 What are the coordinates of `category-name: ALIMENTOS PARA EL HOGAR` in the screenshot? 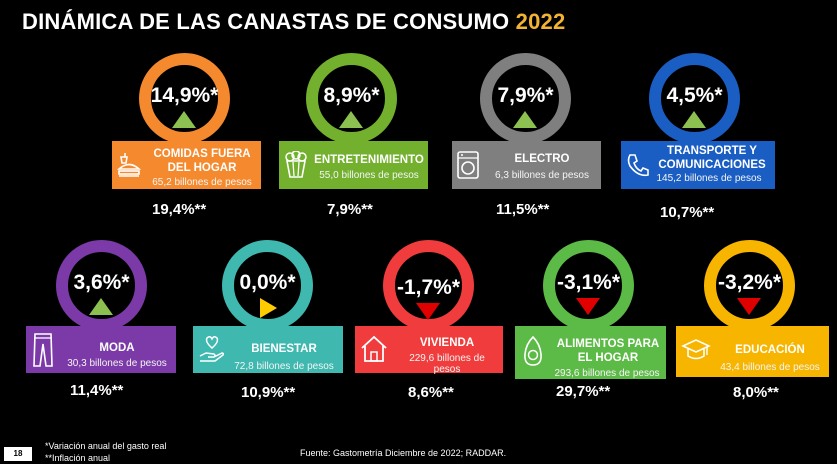 It's located at (608, 351).